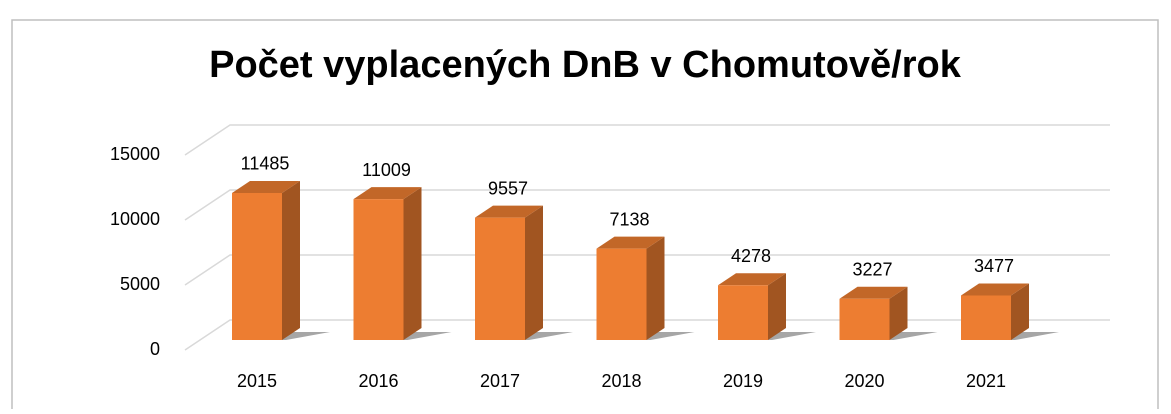 The image size is (1171, 414). Describe the element at coordinates (265, 164) in the screenshot. I see `value-label: 11485` at that location.